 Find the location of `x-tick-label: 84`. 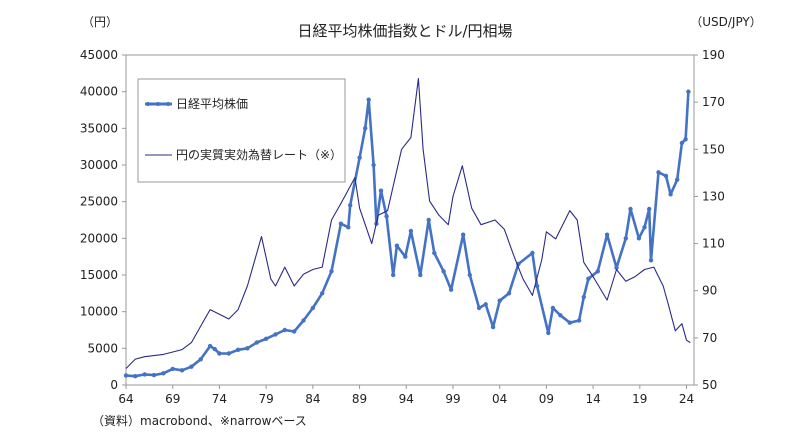

x-tick-label: 84 is located at coordinates (312, 399).